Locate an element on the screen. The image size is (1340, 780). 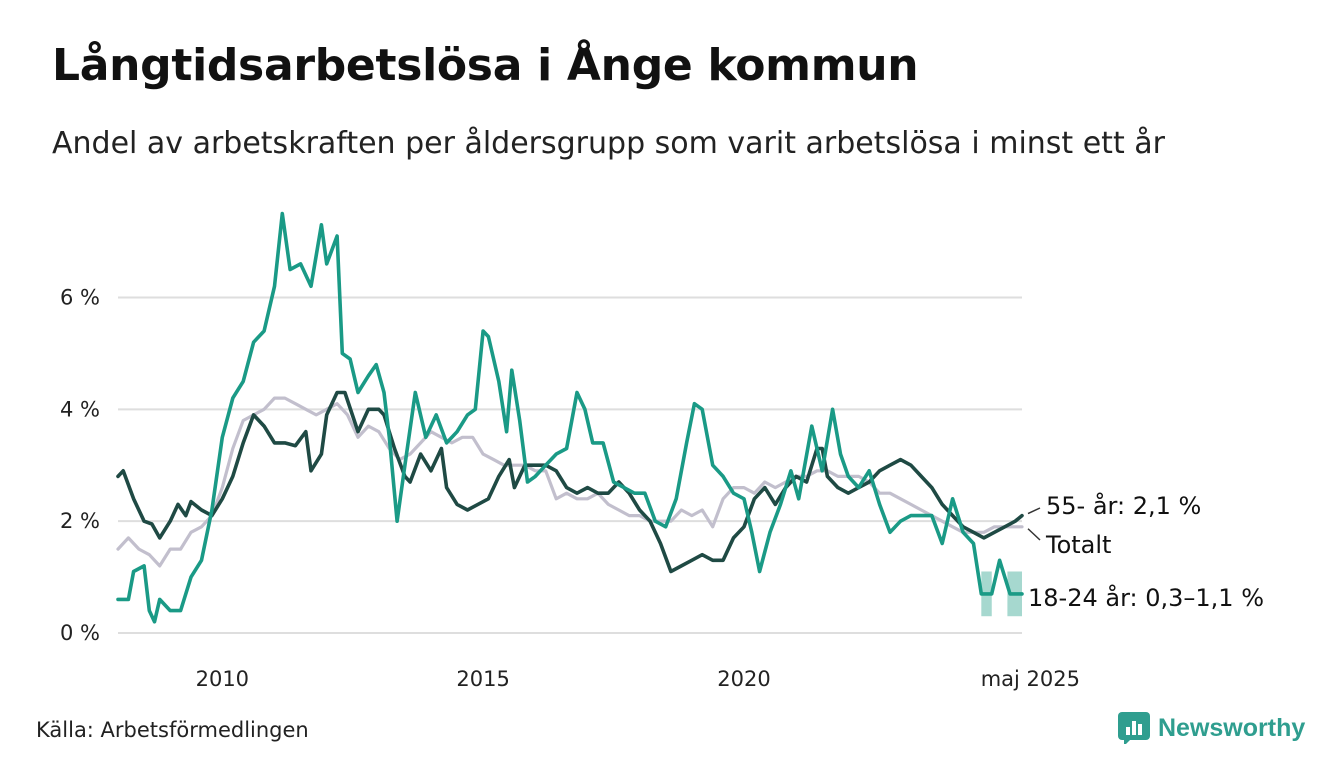
y-tick-label-1: 2 % is located at coordinates (80, 521).